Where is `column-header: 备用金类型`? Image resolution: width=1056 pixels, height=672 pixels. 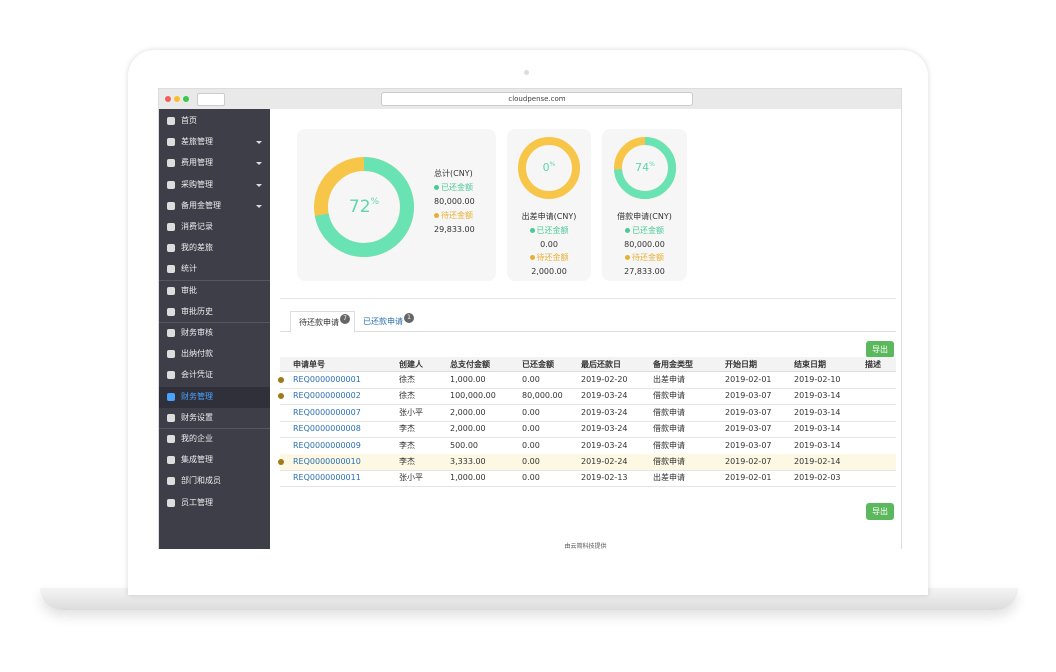 column-header: 备用金类型 is located at coordinates (673, 364).